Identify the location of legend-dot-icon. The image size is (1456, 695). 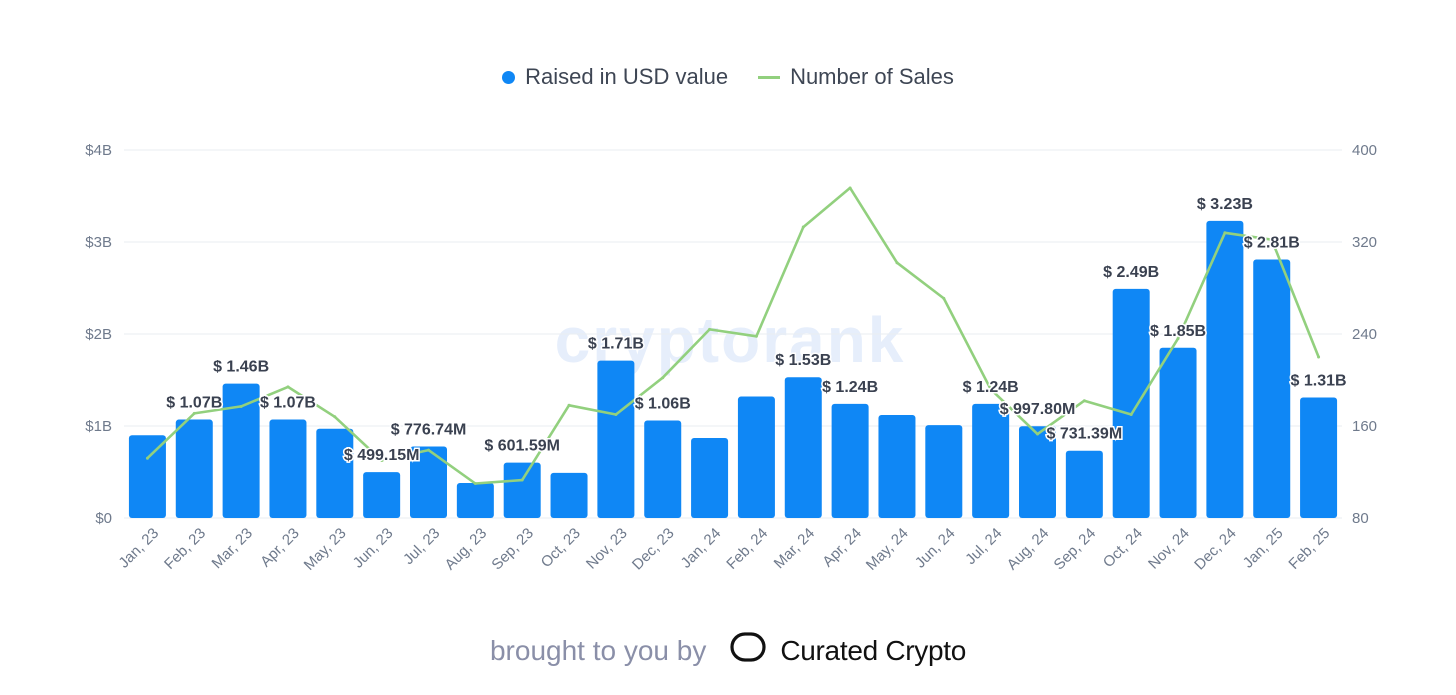
(509, 77).